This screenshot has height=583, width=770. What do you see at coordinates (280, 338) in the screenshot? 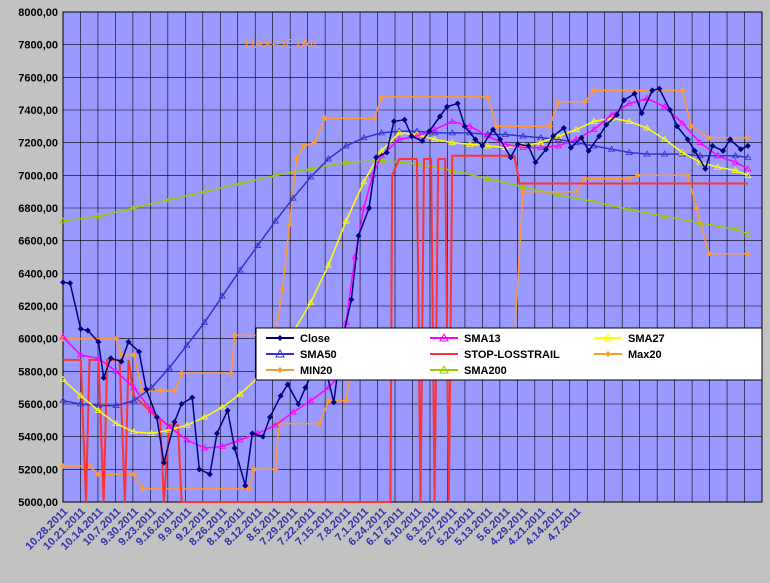
I see `legend-marker-close` at bounding box center [280, 338].